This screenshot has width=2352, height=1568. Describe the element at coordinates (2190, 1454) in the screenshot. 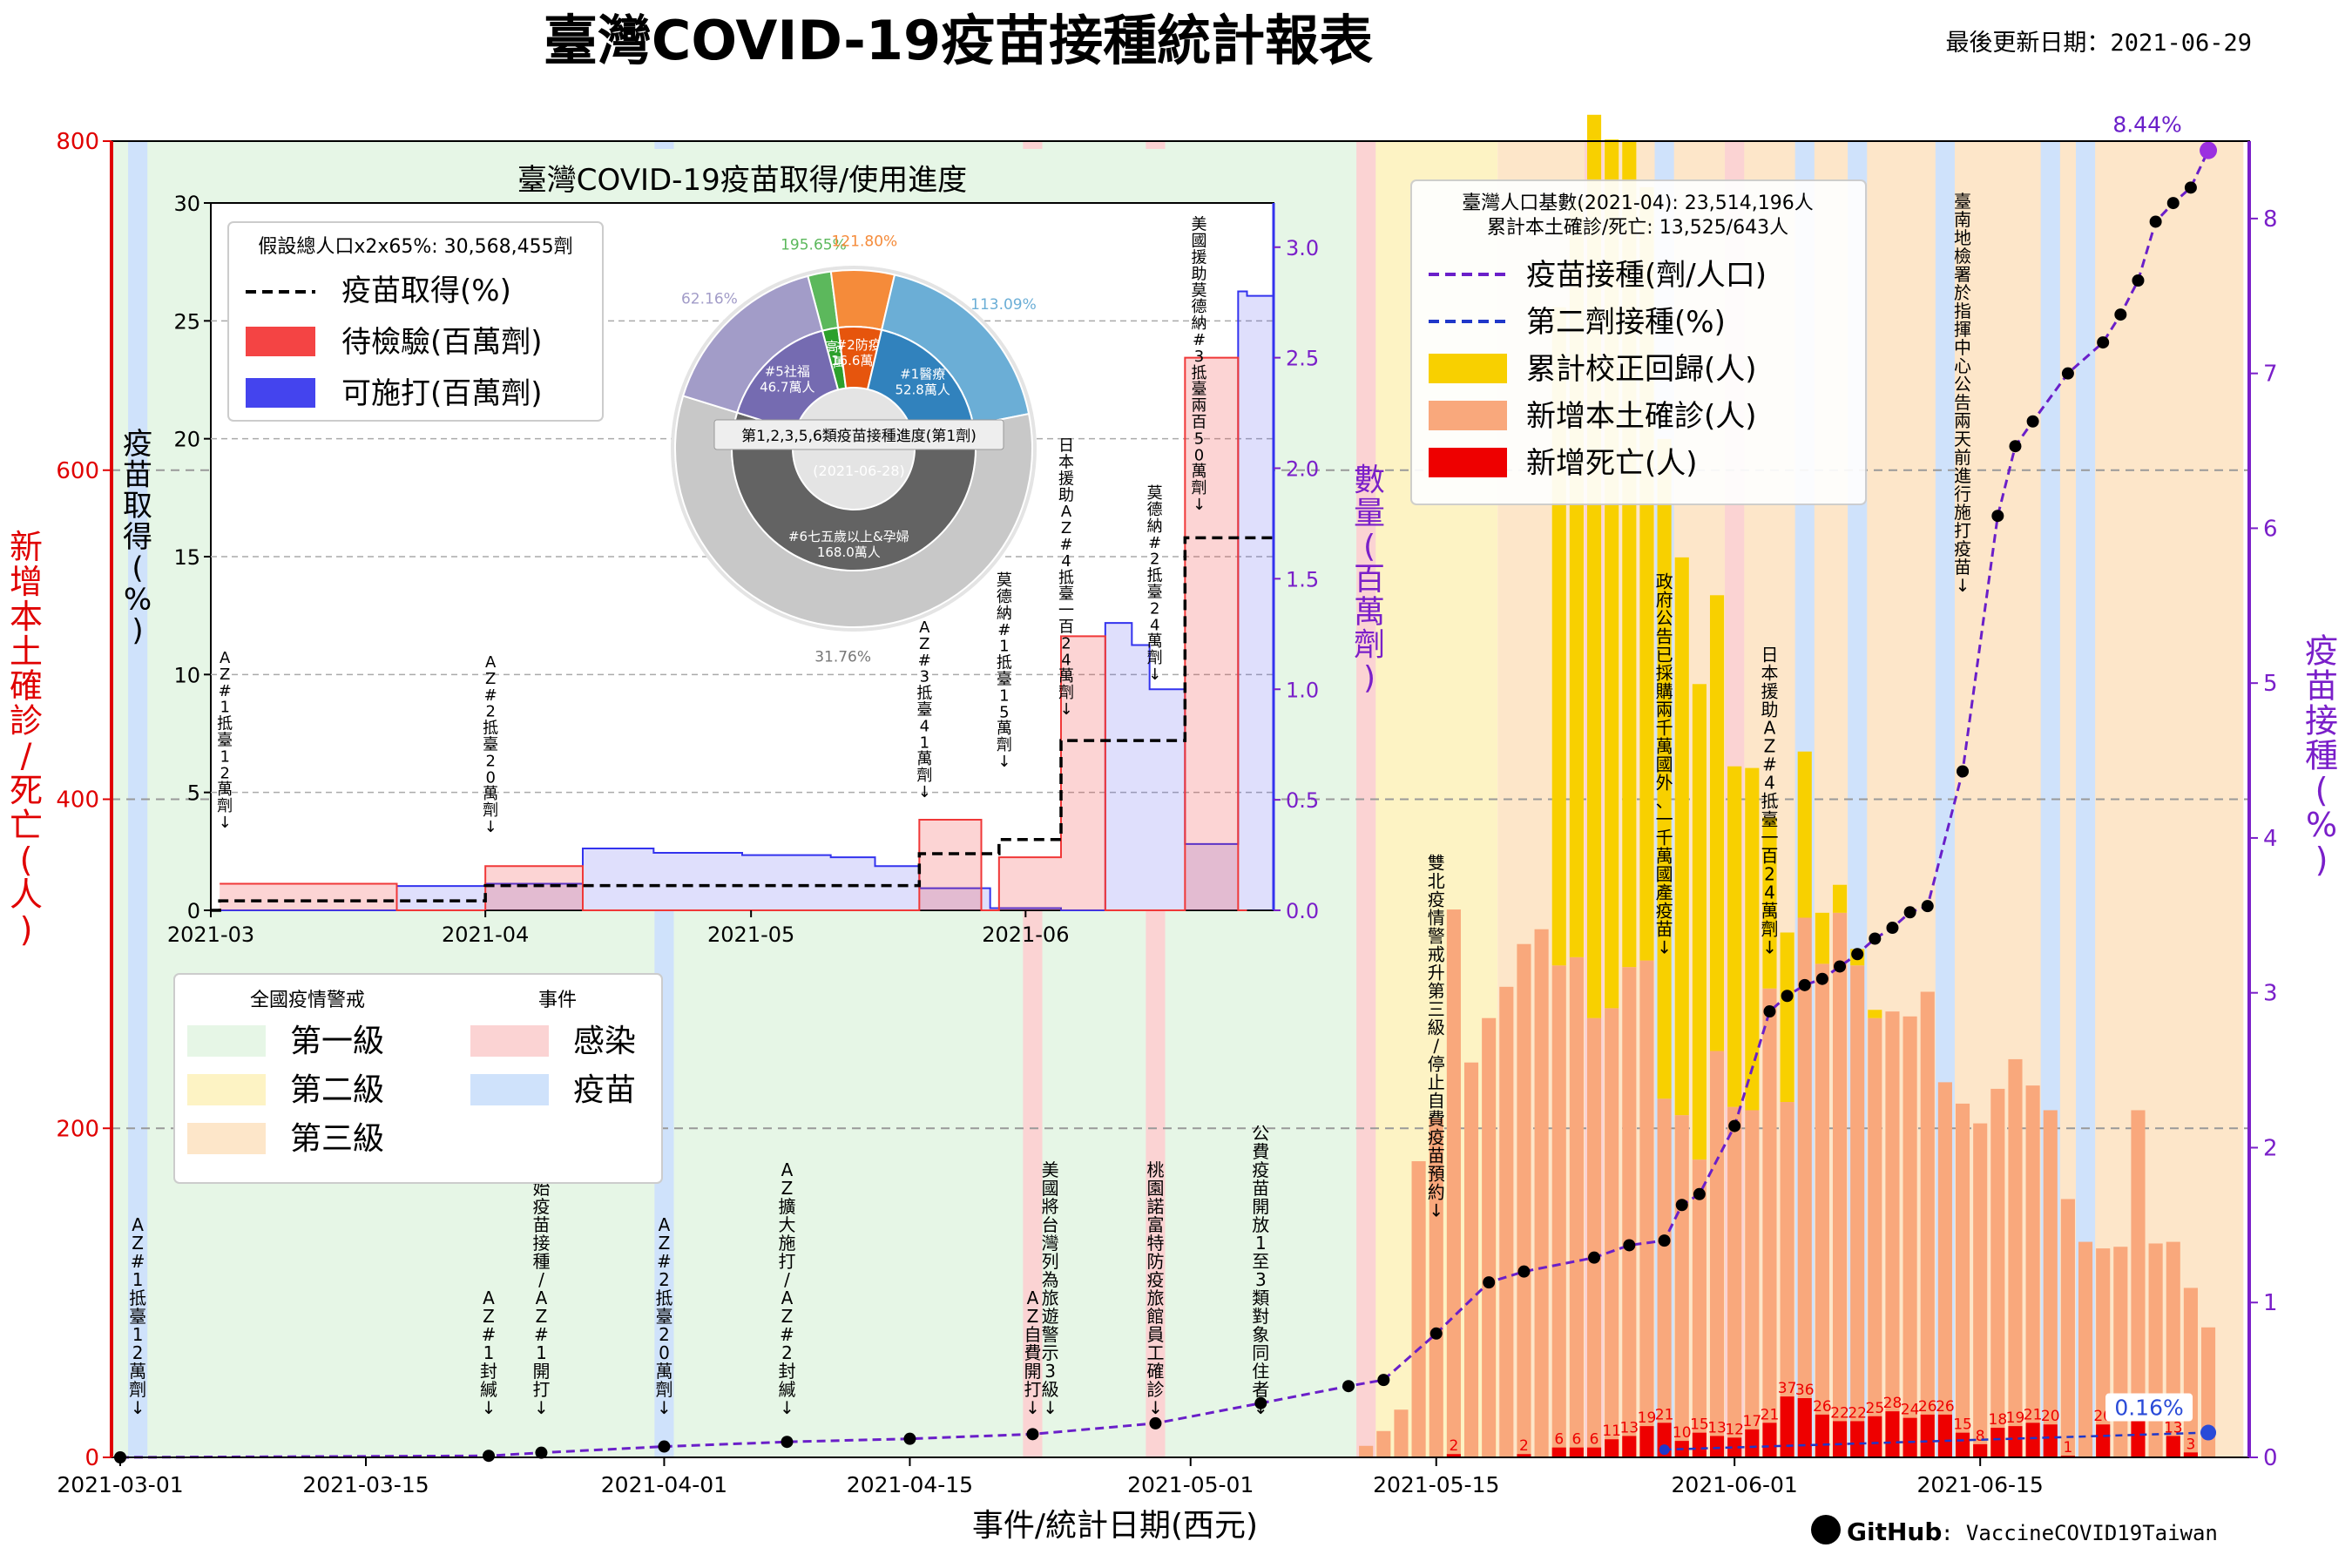

I see `death-bar` at that location.